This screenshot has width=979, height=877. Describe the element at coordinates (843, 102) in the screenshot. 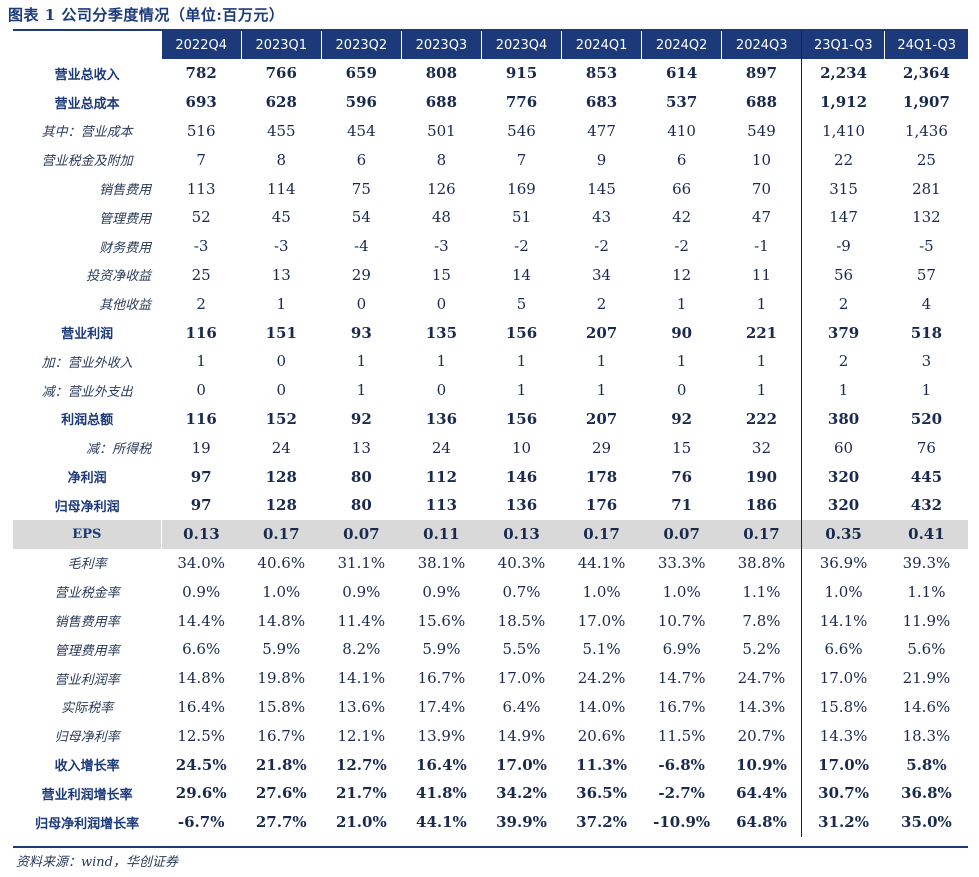

I see `table-cell: 1,912` at that location.